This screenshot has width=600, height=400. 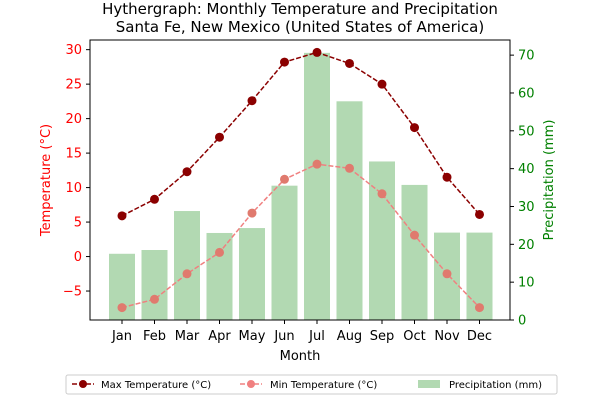 I want to click on max-temp-point-oct, so click(x=414, y=128).